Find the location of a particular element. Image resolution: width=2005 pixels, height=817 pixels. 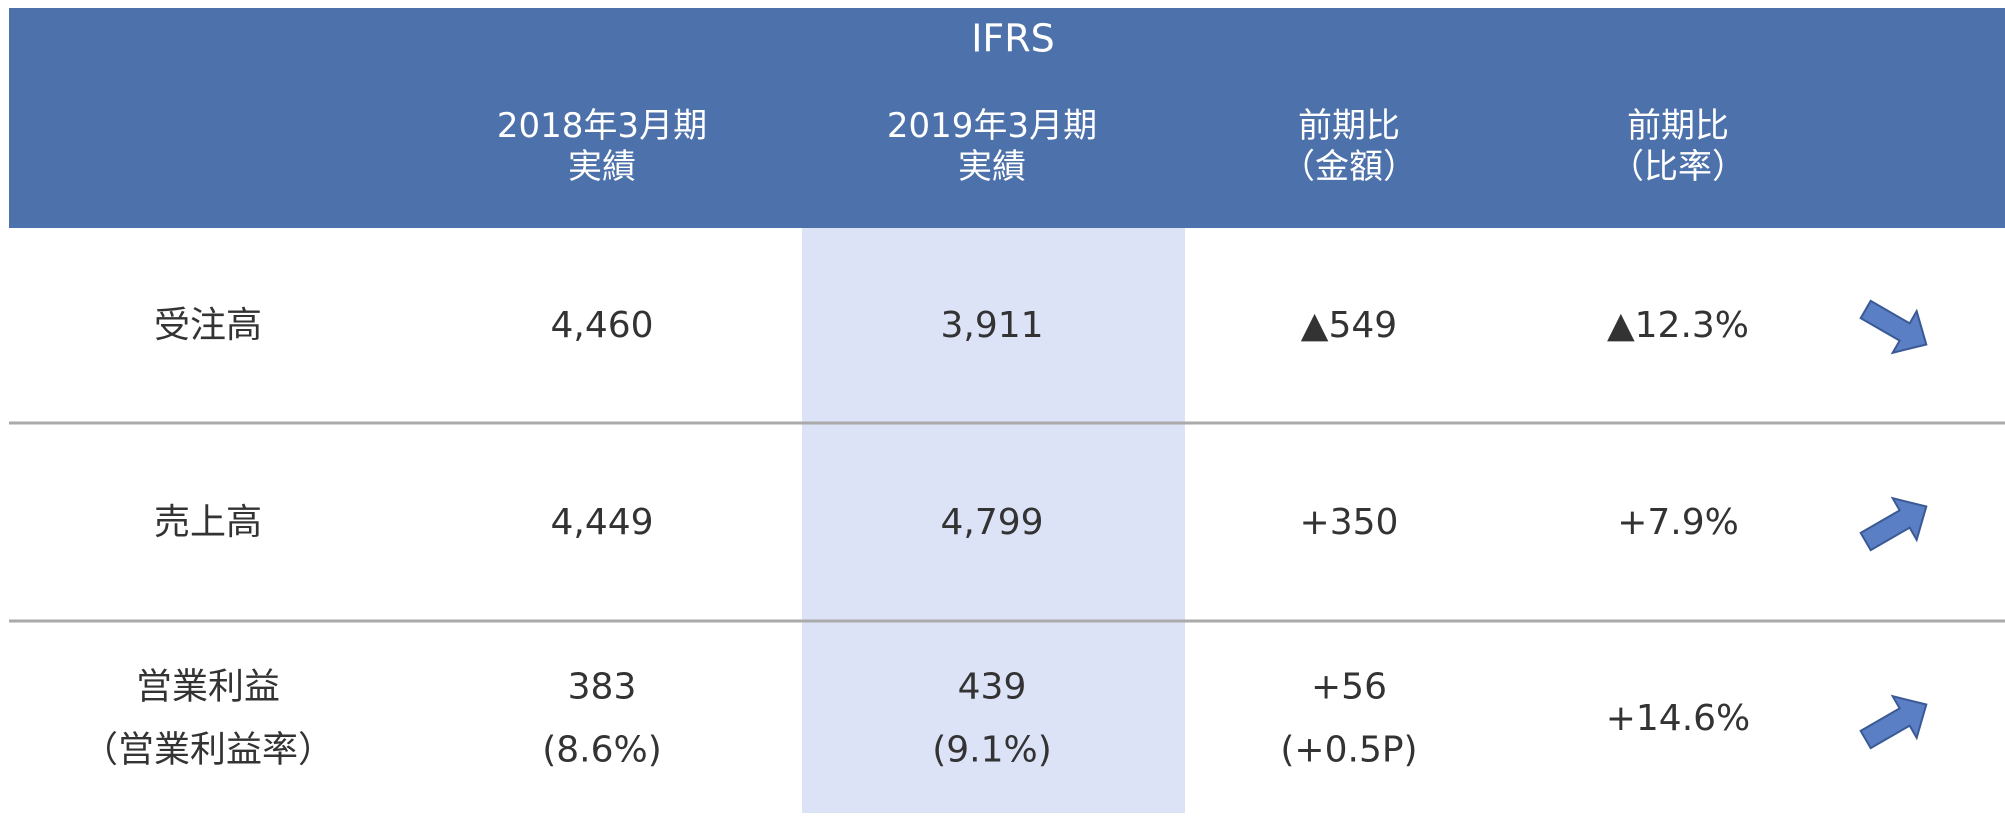

highlight-column is located at coordinates (993, 520).